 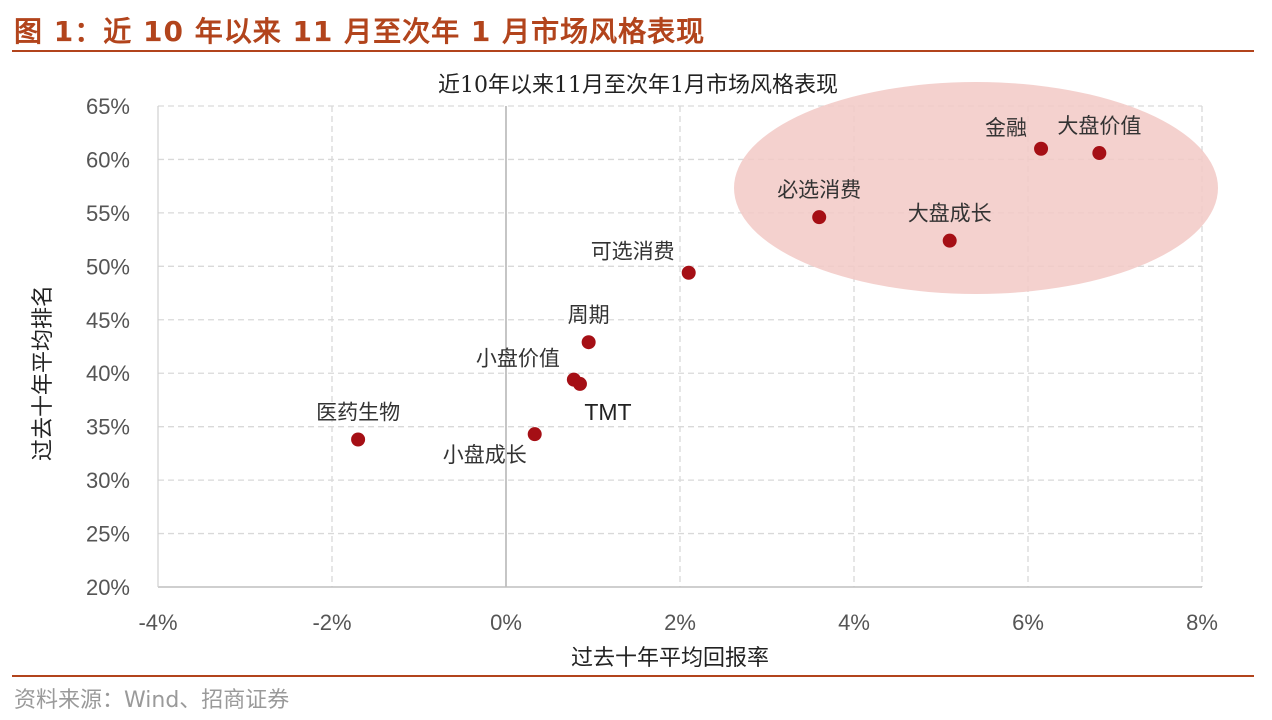 I want to click on point-label: 小盘成长, so click(x=485, y=455).